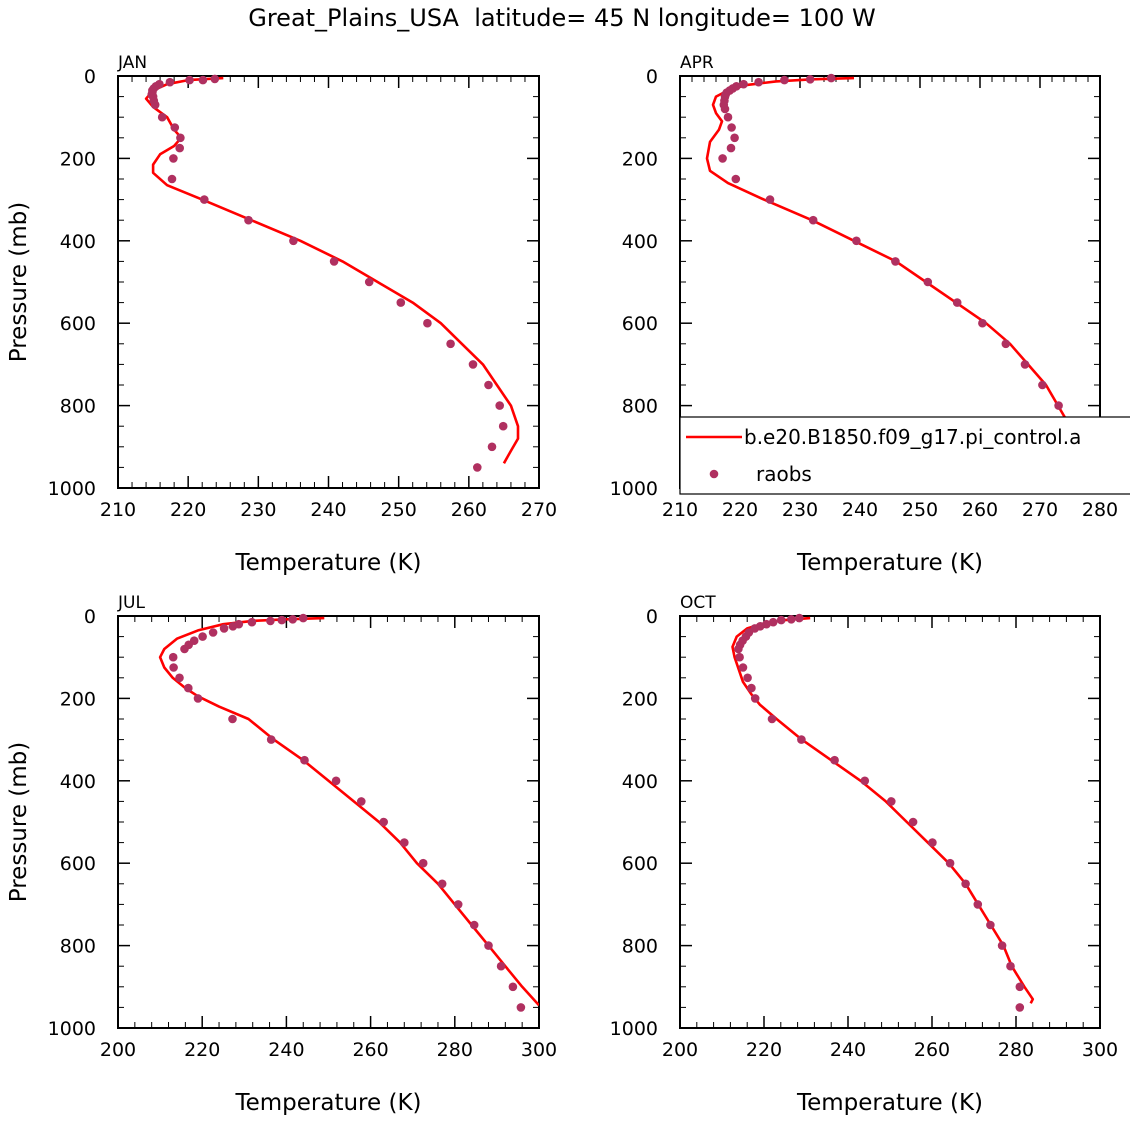 The height and width of the screenshot is (1122, 1130). What do you see at coordinates (131, 603) in the screenshot?
I see `month-label: JUL` at bounding box center [131, 603].